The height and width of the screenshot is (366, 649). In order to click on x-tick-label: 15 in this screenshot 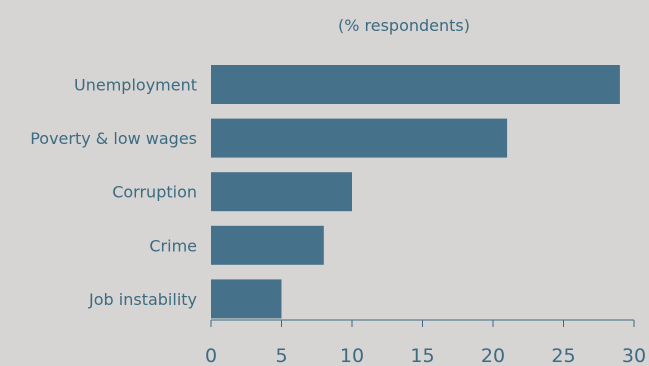, I will do `click(422, 355)`.